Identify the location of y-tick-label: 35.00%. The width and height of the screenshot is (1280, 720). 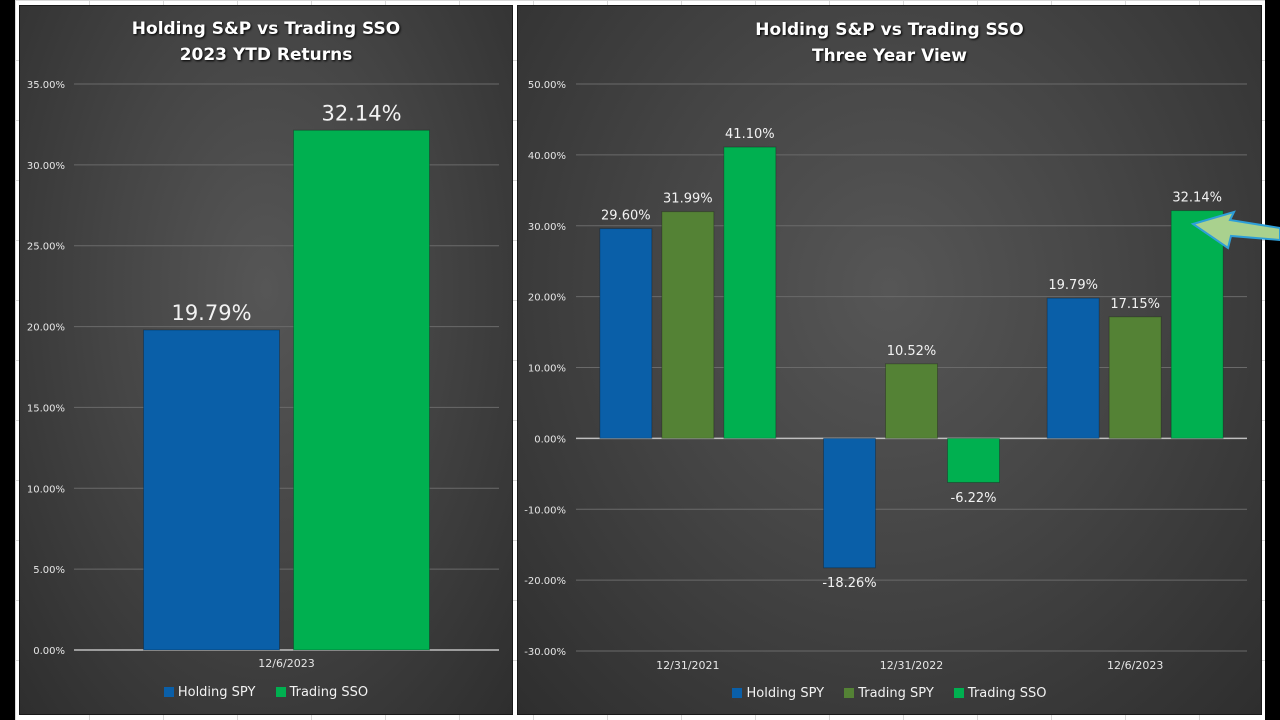
(46, 85).